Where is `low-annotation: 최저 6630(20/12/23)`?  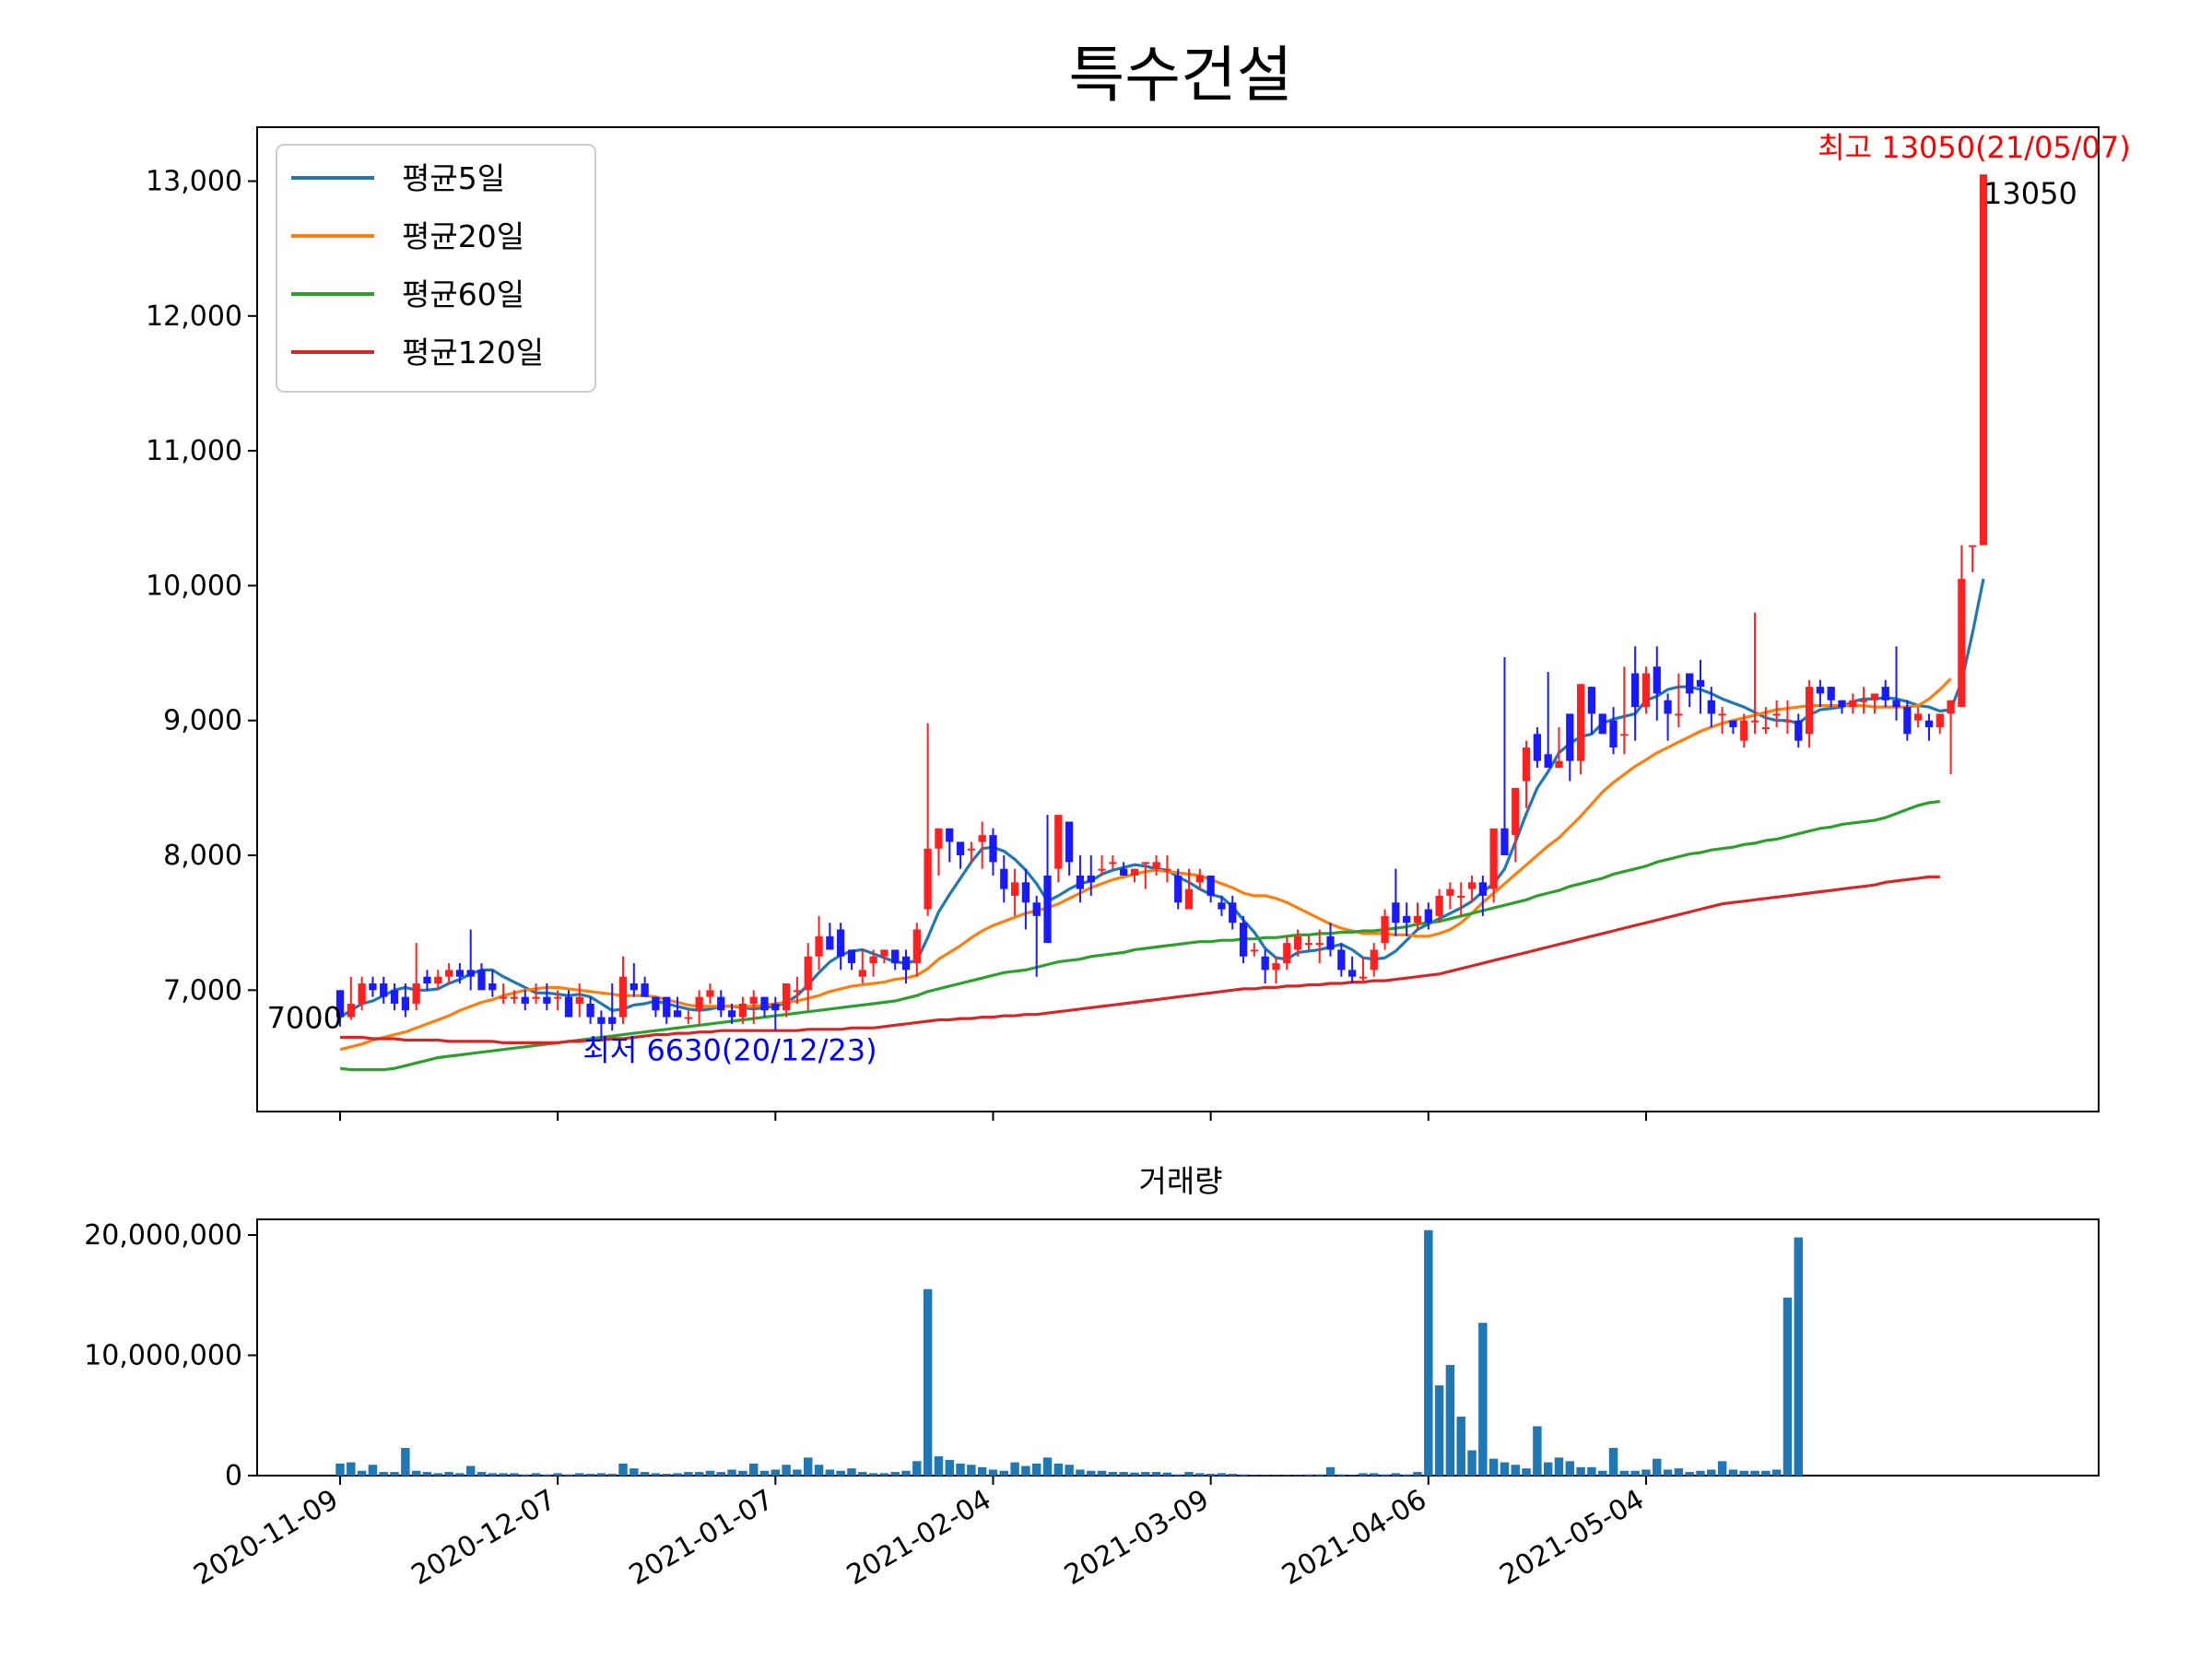
low-annotation: 최저 6630(20/12/23) is located at coordinates (729, 1049).